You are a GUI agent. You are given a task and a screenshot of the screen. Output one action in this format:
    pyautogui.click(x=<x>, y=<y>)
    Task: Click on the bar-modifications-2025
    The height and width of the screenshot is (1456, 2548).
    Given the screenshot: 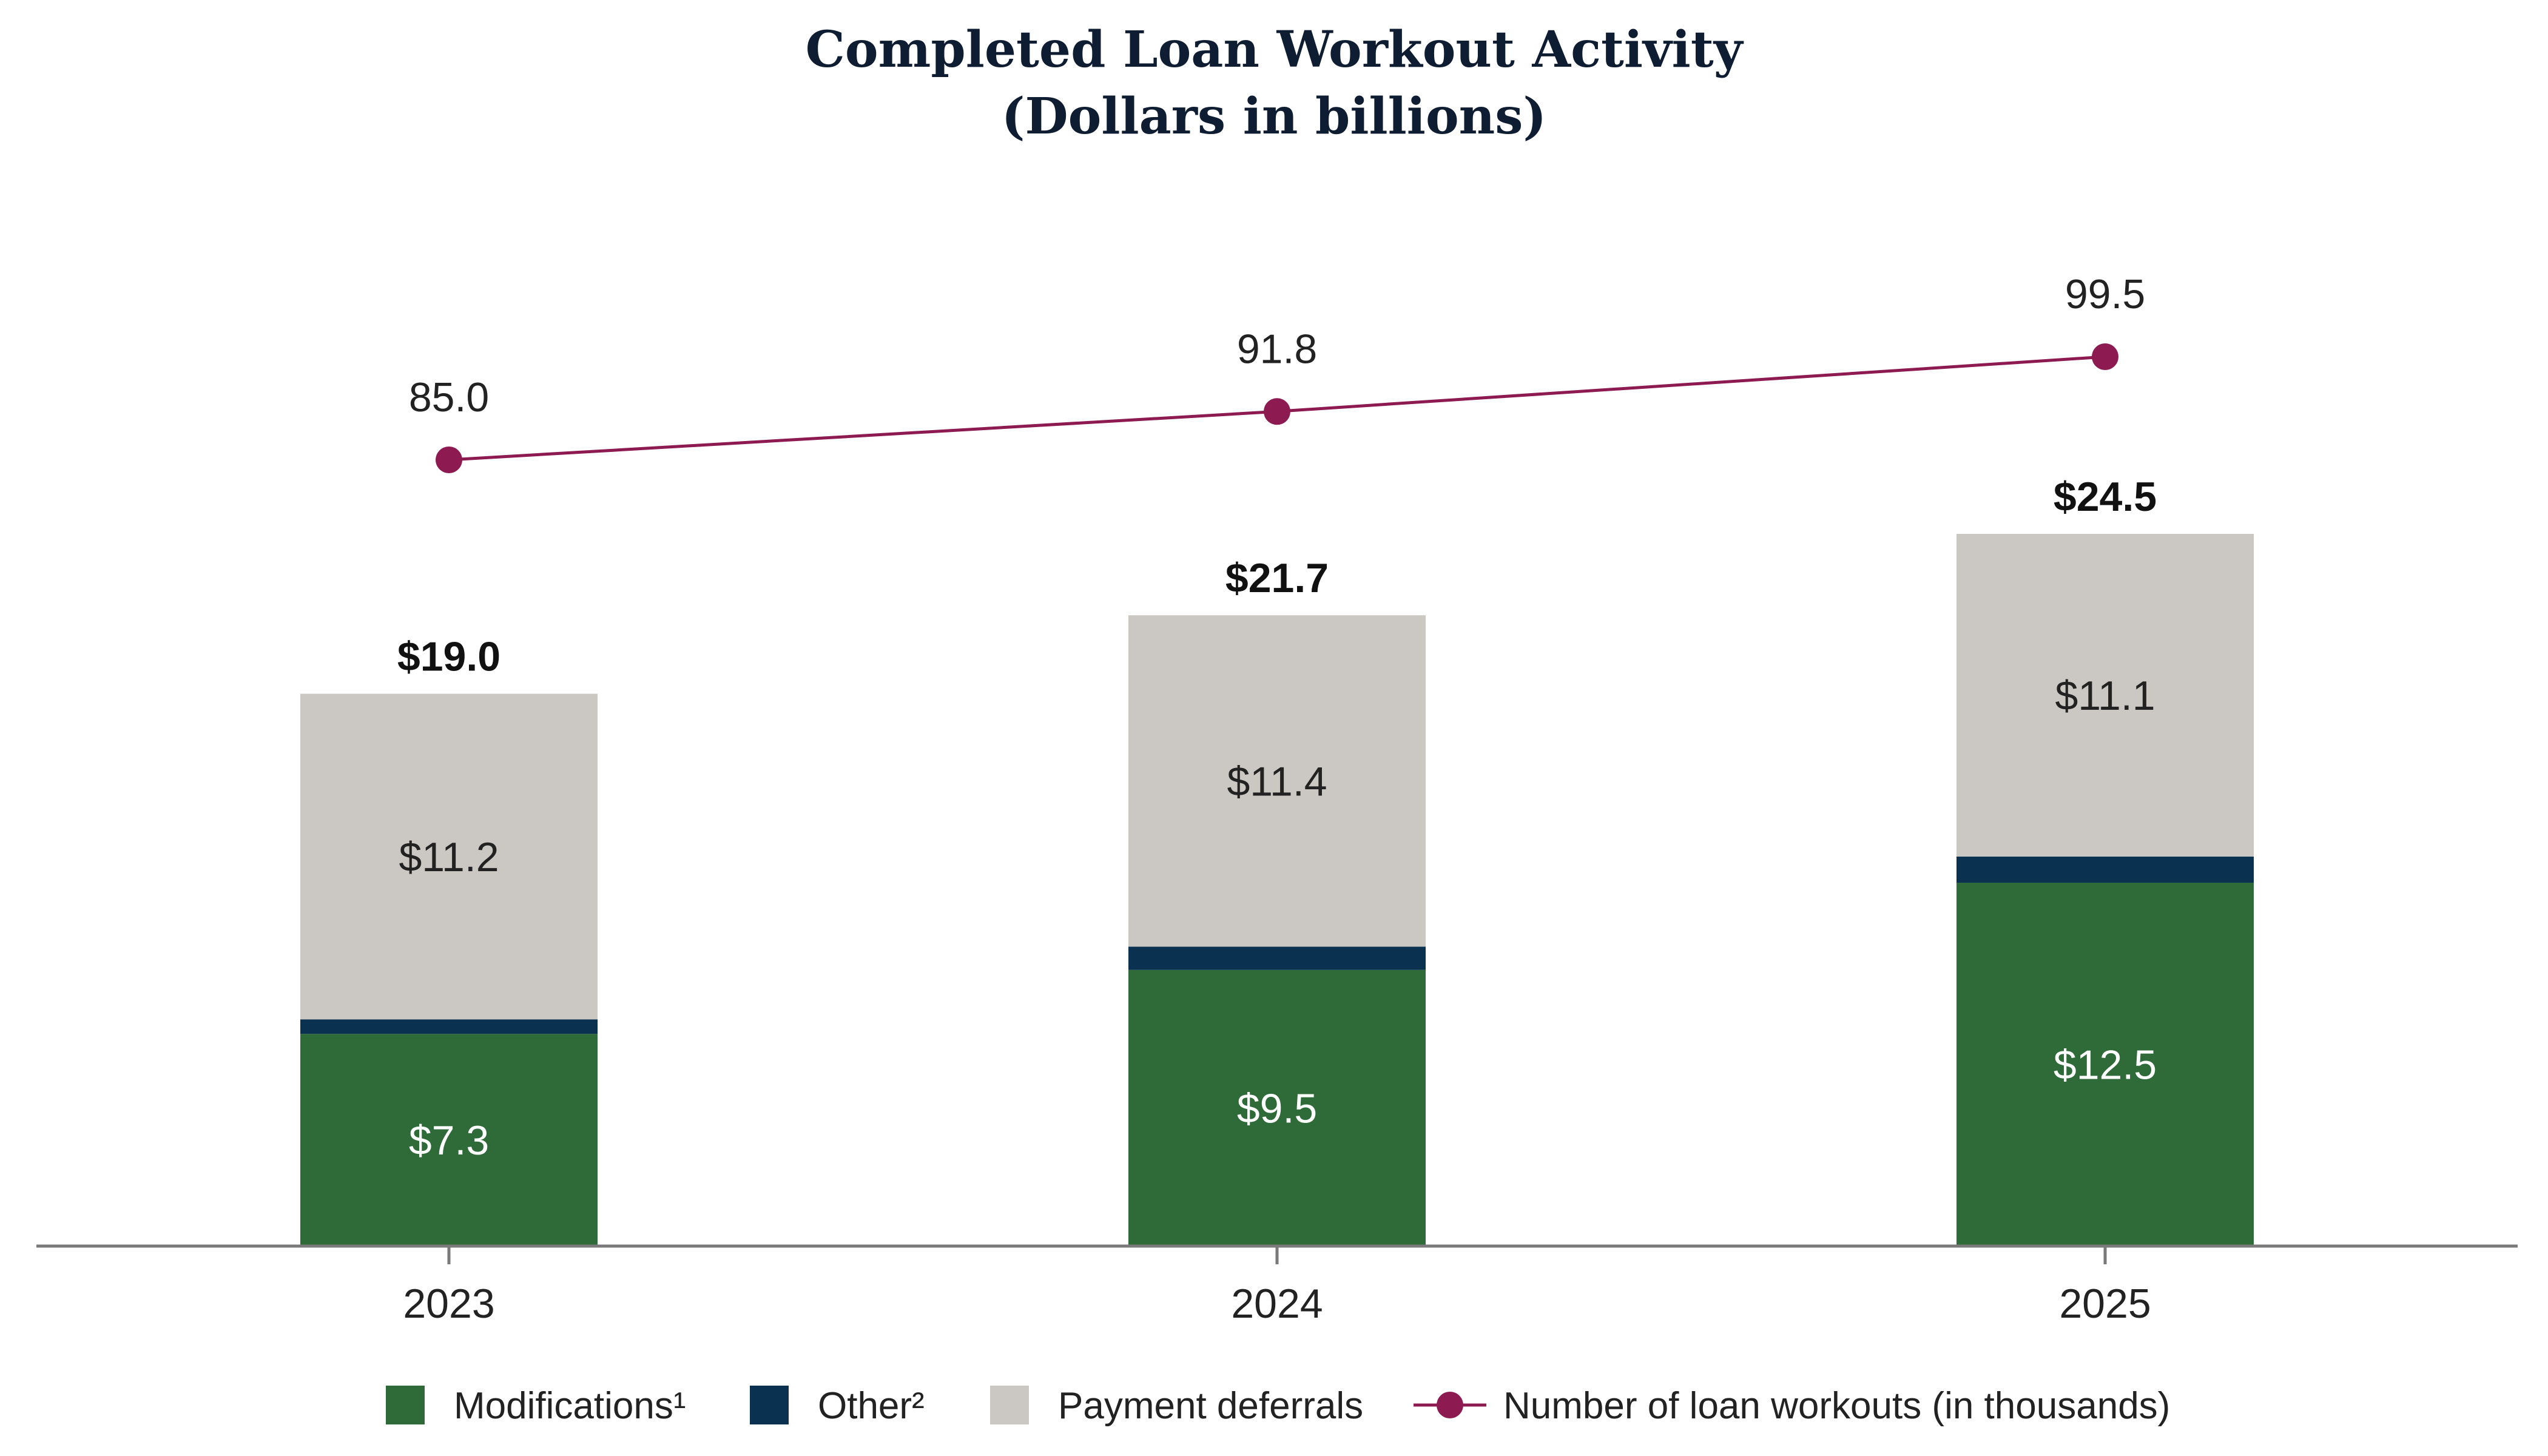 What is the action you would take?
    pyautogui.click(x=2105, y=1064)
    